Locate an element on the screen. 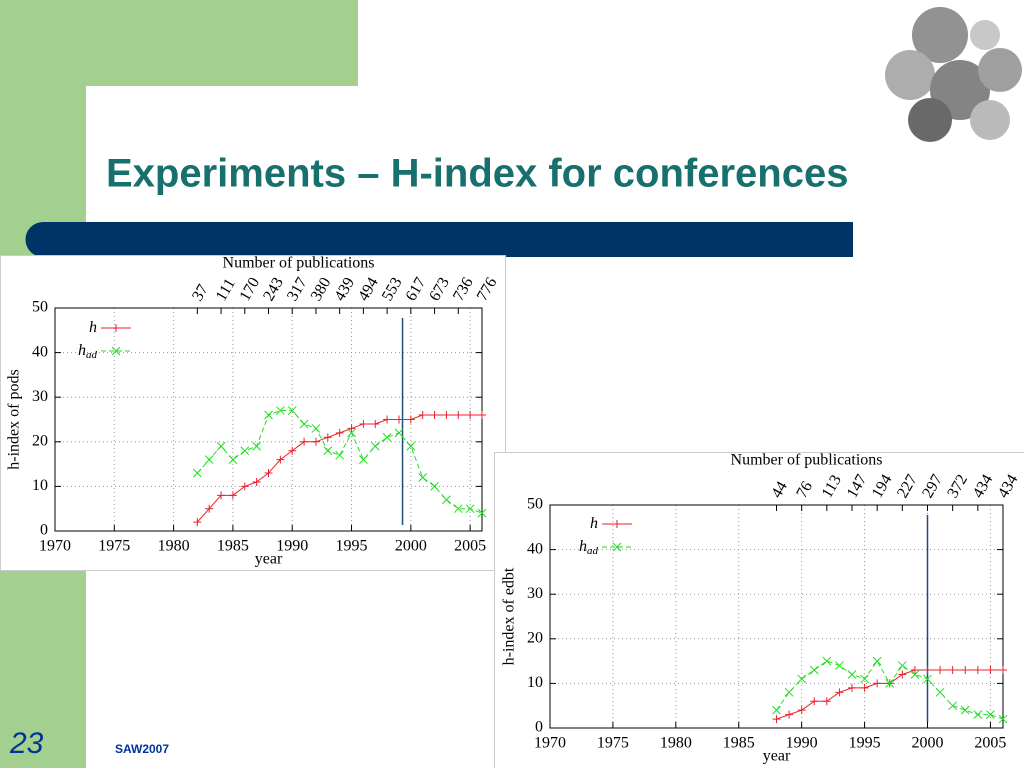 This screenshot has height=768, width=1024. y-axis-title: h-index of pods is located at coordinates (14, 419).